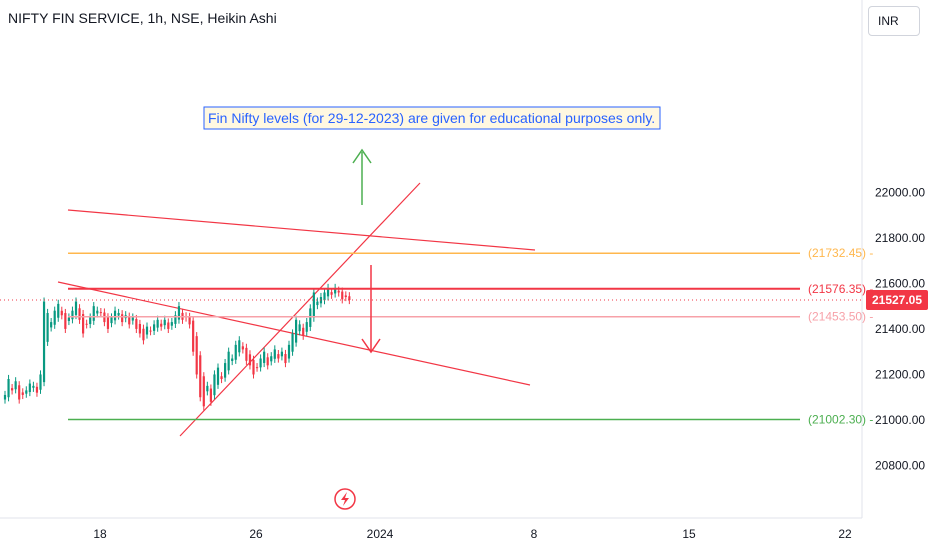 This screenshot has width=932, height=550. I want to click on y-tick-label: 21200.00, so click(900, 374).